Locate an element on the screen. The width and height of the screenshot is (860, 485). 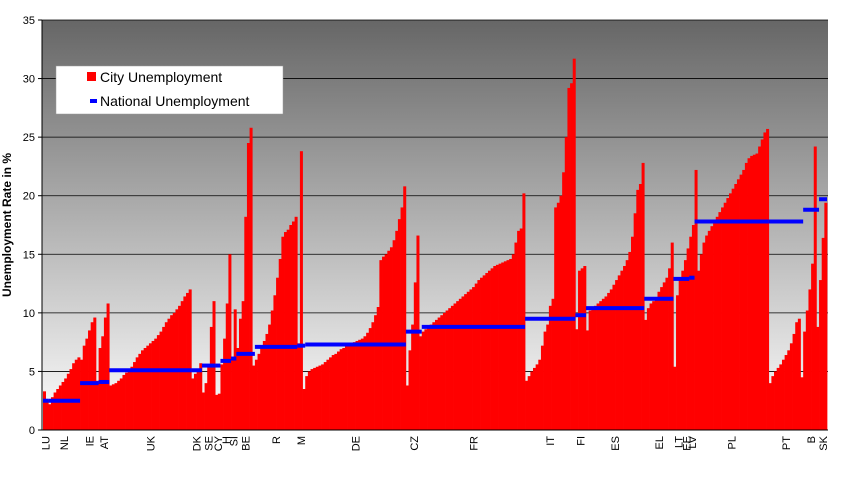
x-tick-label: LU is located at coordinates (47, 443).